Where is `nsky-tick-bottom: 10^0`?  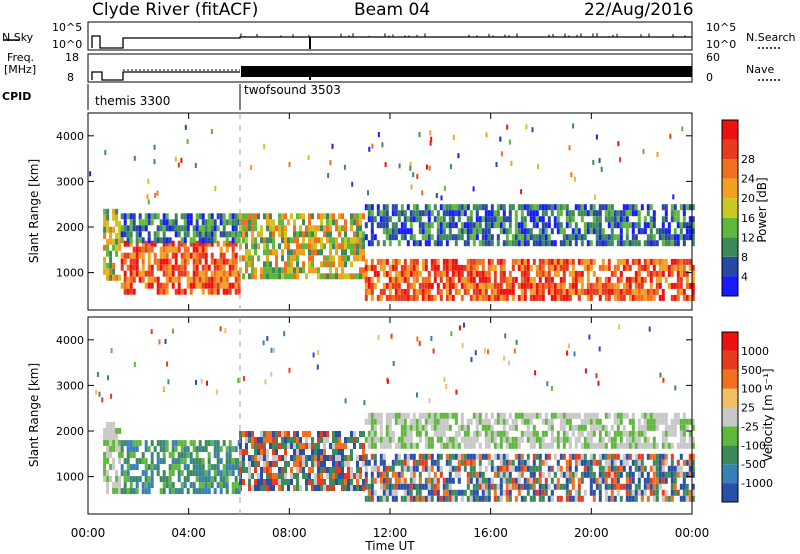
nsky-tick-bottom: 10^0 is located at coordinates (67, 44).